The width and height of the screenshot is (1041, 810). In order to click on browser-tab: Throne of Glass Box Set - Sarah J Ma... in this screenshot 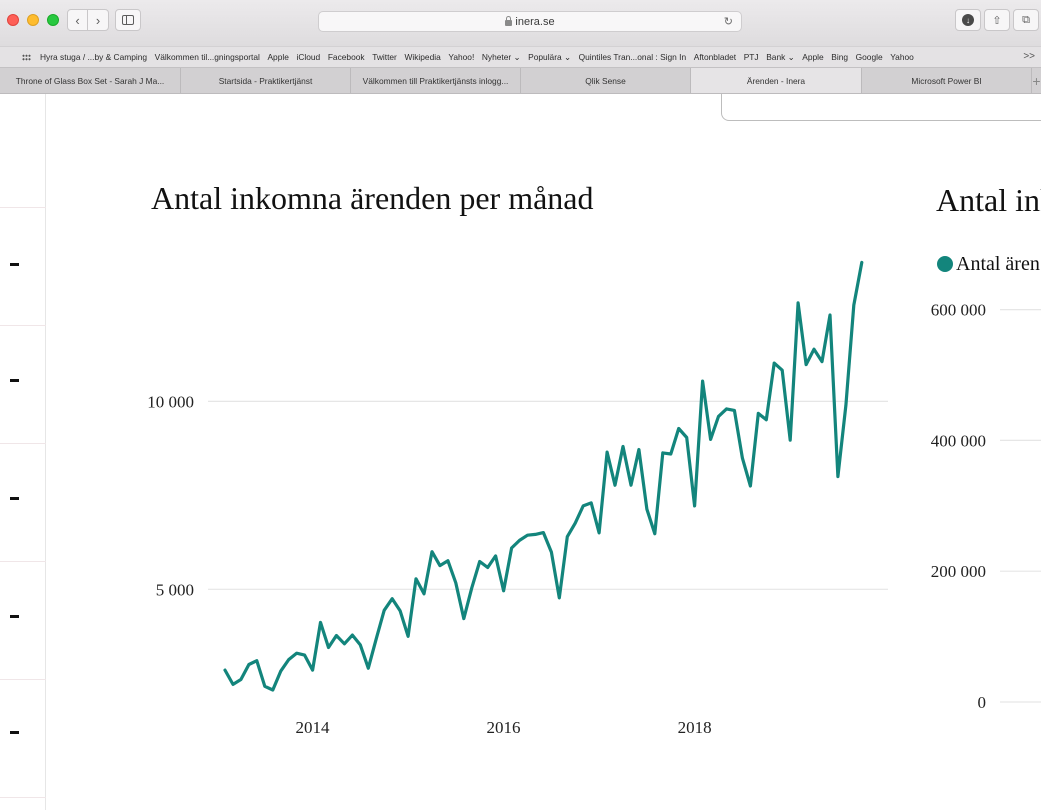, I will do `click(90, 80)`.